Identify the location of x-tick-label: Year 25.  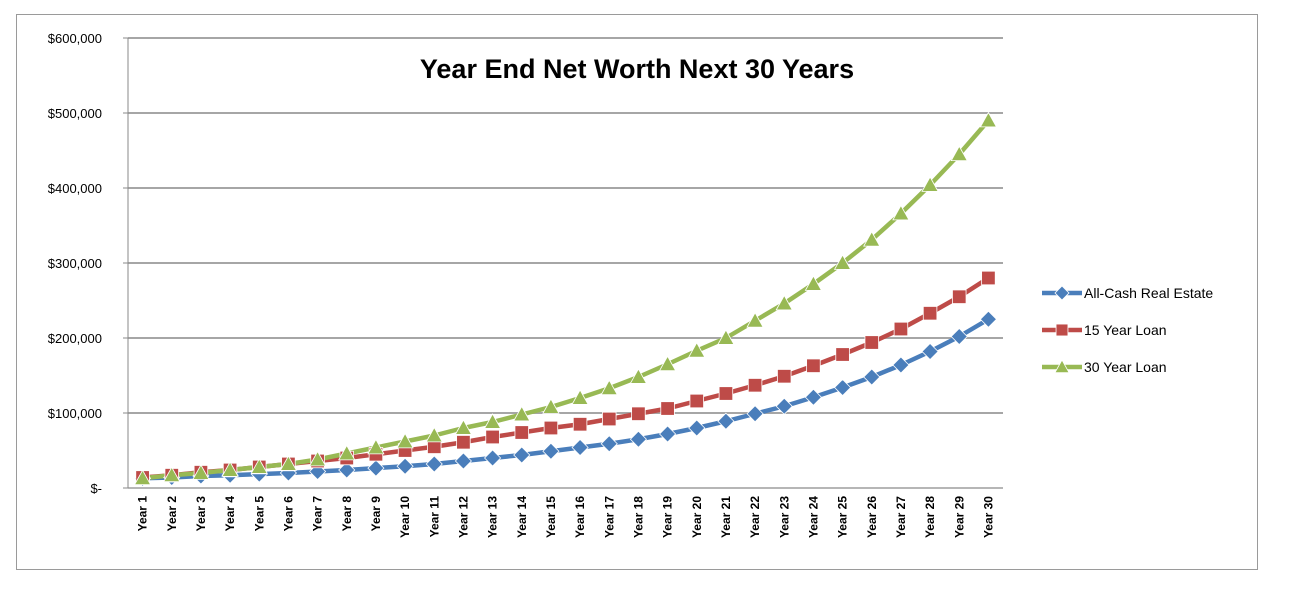
(843, 517).